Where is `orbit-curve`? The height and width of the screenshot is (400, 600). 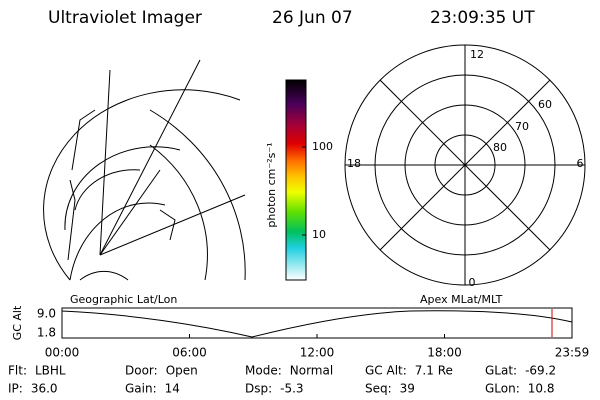 orbit-curve is located at coordinates (317, 324).